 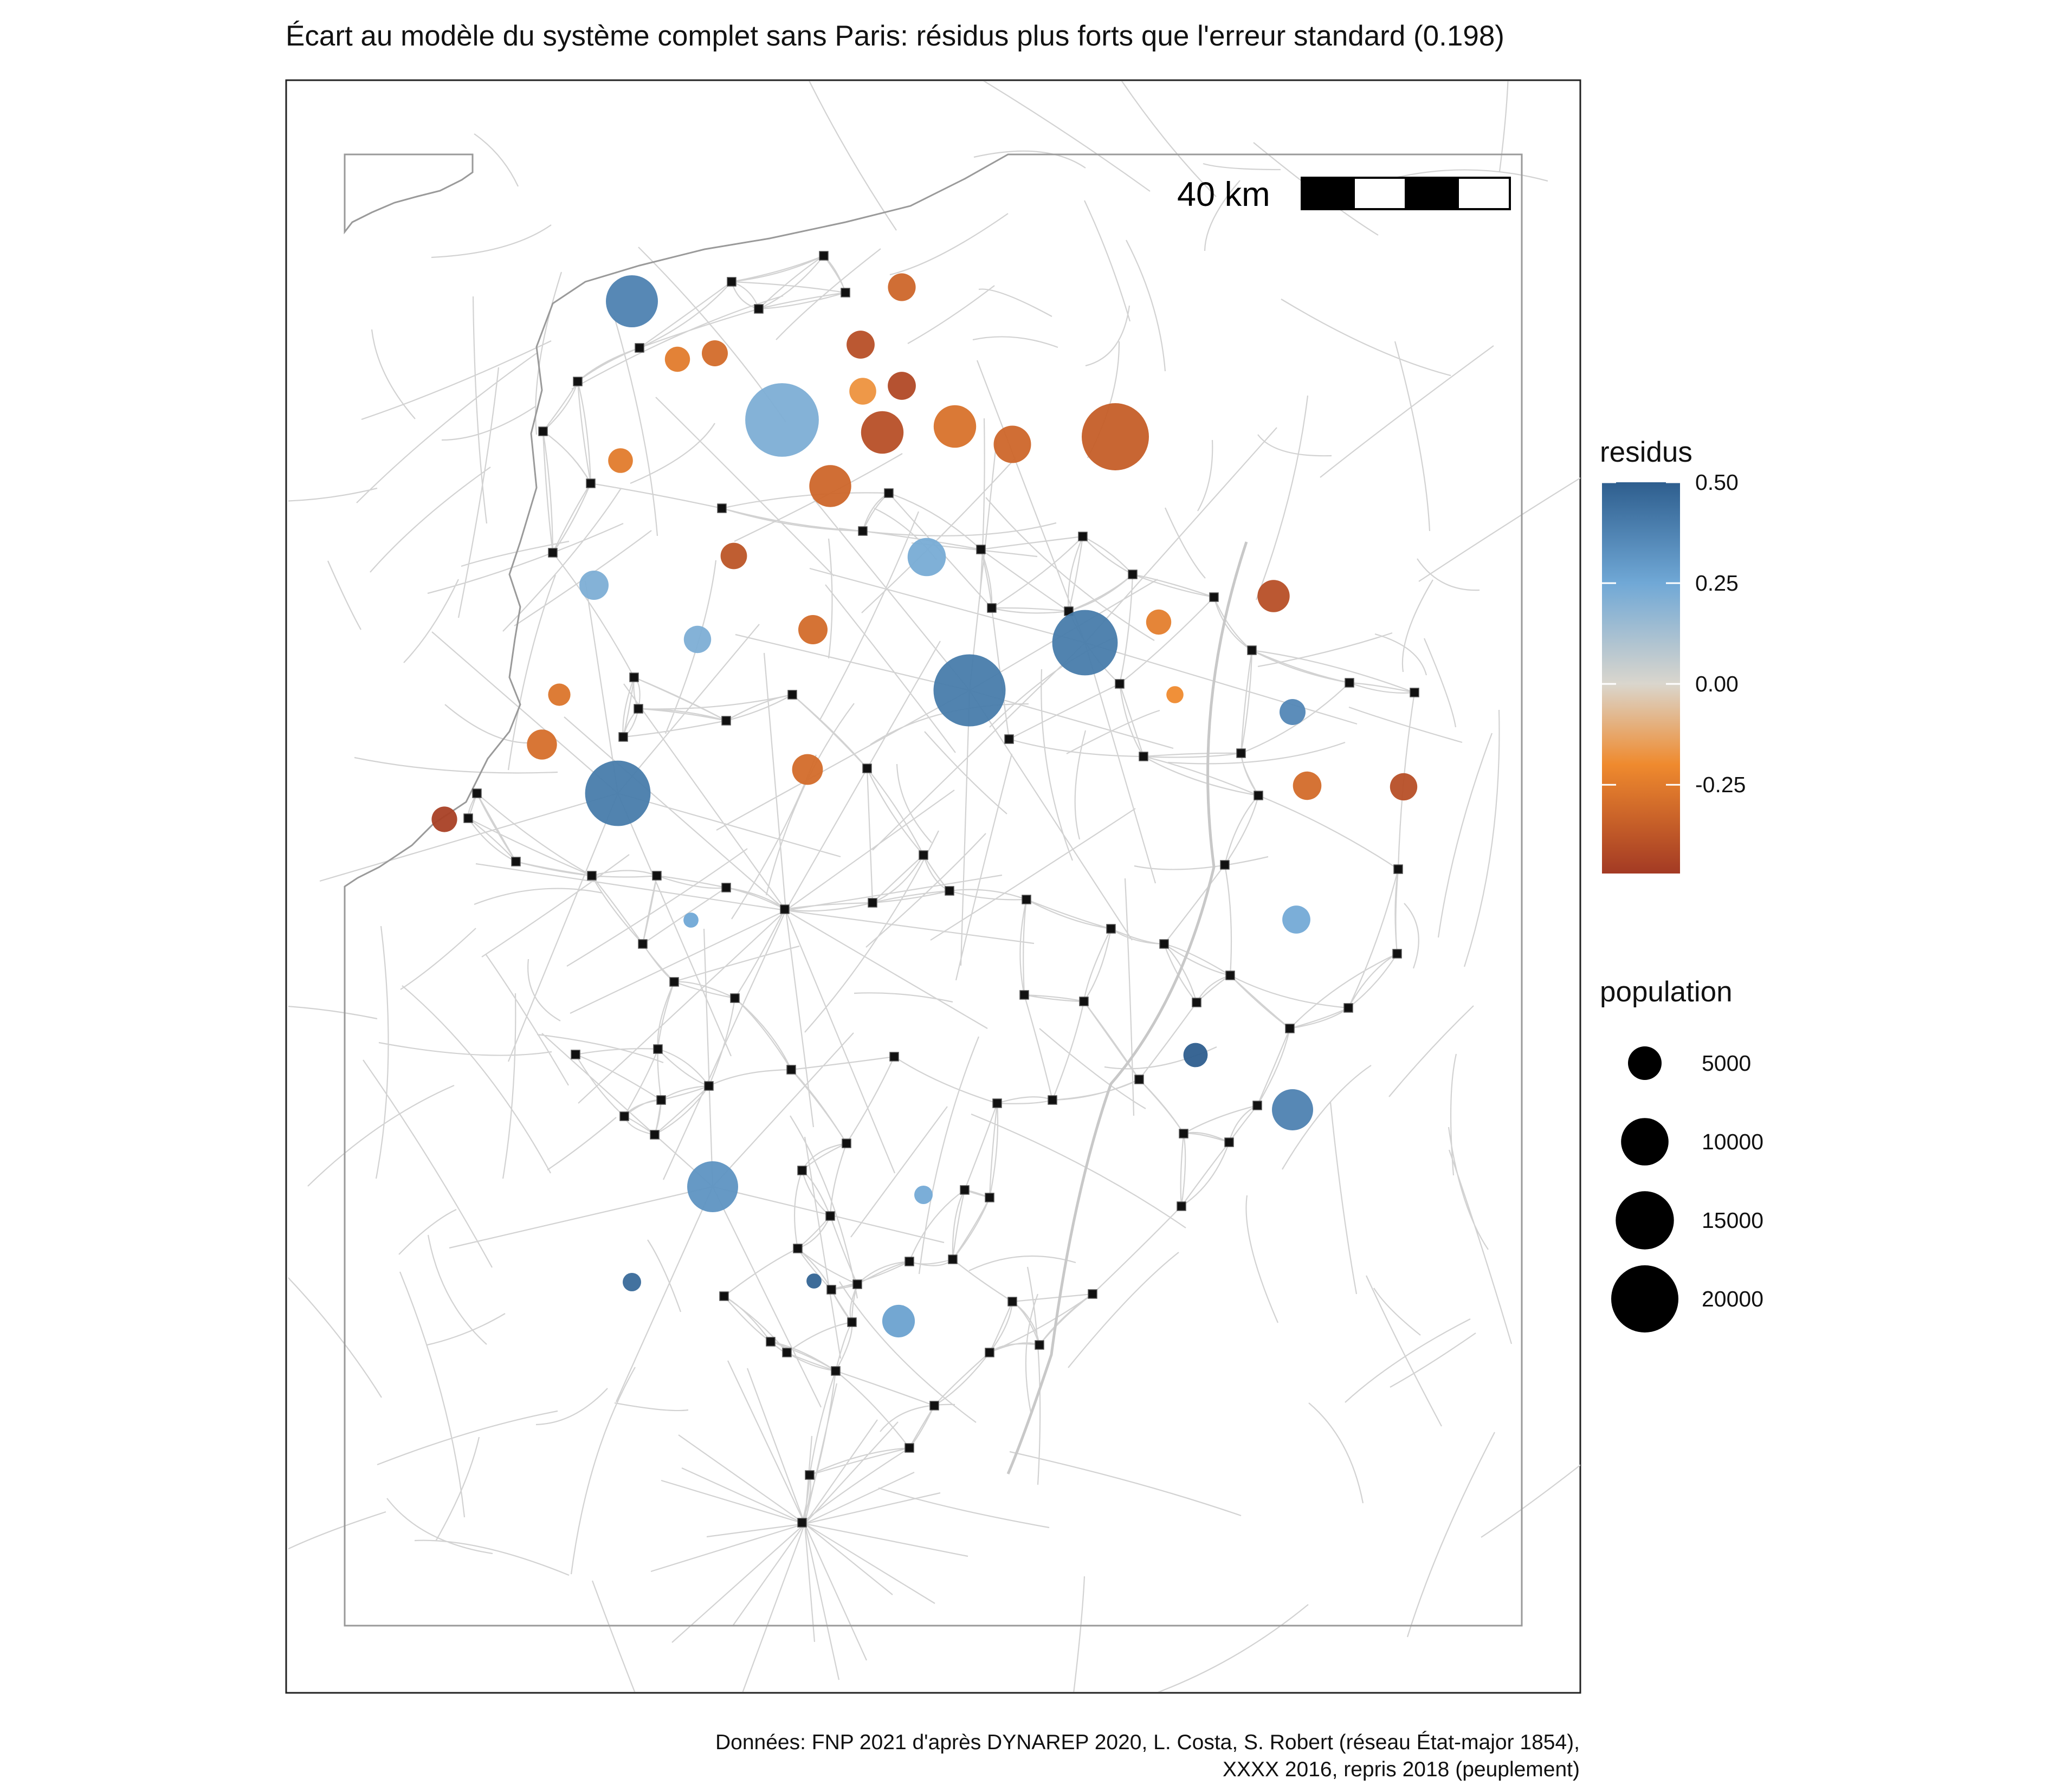 I want to click on legend-residus: residus 0.50 0.25 0.00 -0.25, so click(x=1673, y=655).